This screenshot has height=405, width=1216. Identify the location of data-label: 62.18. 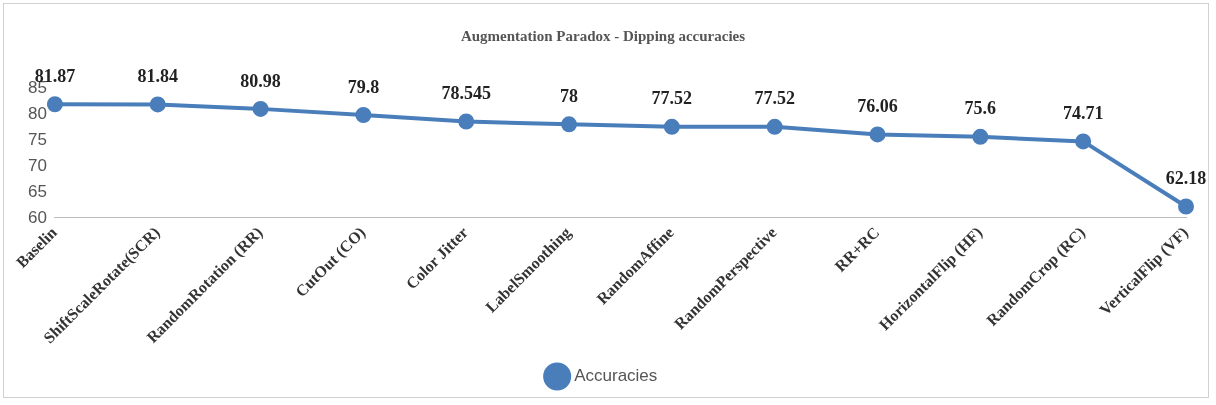
(1186, 178).